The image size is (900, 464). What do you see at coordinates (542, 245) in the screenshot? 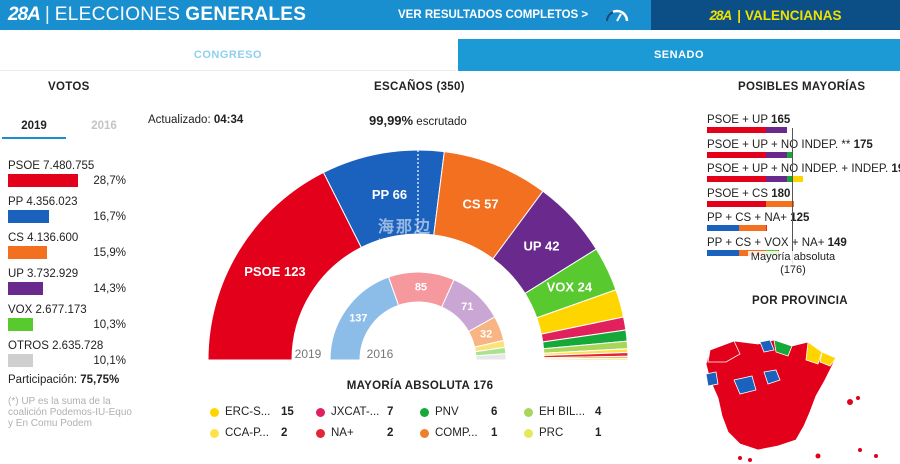
I see `outer-seat-label: UP 42` at bounding box center [542, 245].